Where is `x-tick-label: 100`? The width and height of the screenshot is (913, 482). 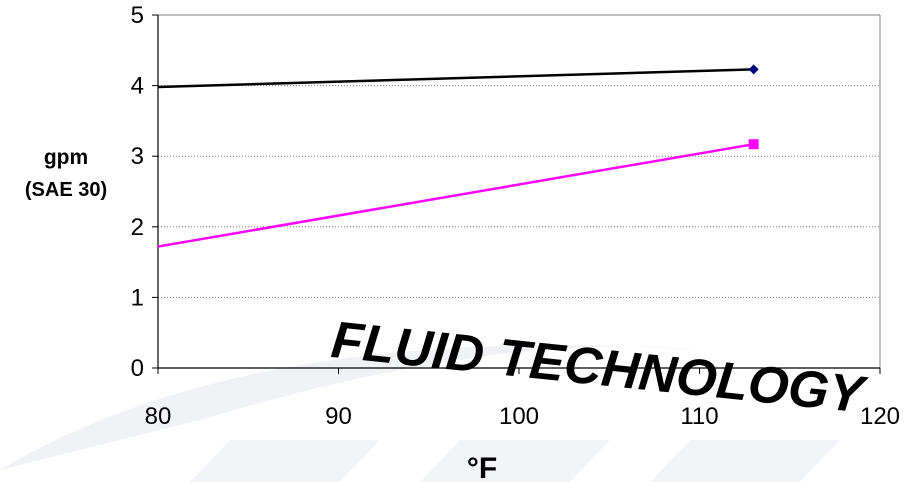
x-tick-label: 100 is located at coordinates (519, 416).